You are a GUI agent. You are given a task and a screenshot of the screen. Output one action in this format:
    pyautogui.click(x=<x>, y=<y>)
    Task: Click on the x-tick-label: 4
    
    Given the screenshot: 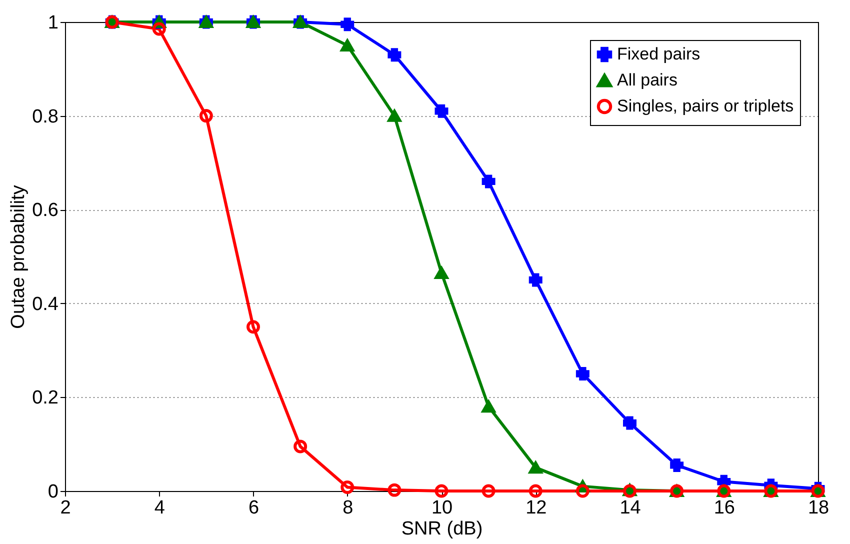 What is the action you would take?
    pyautogui.click(x=160, y=508)
    